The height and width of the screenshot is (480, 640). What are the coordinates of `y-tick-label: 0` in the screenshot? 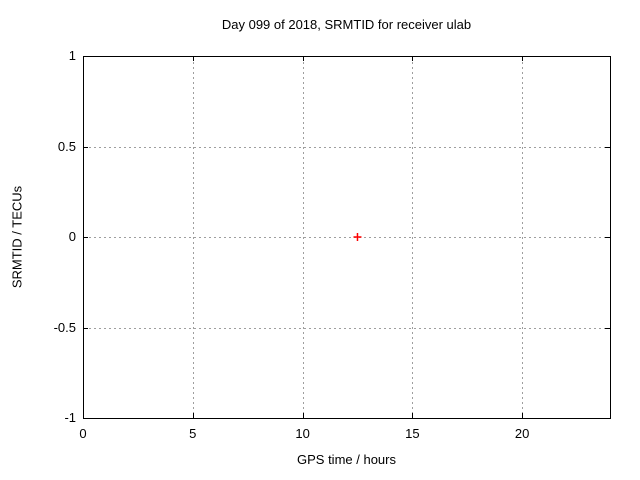 It's located at (72, 236).